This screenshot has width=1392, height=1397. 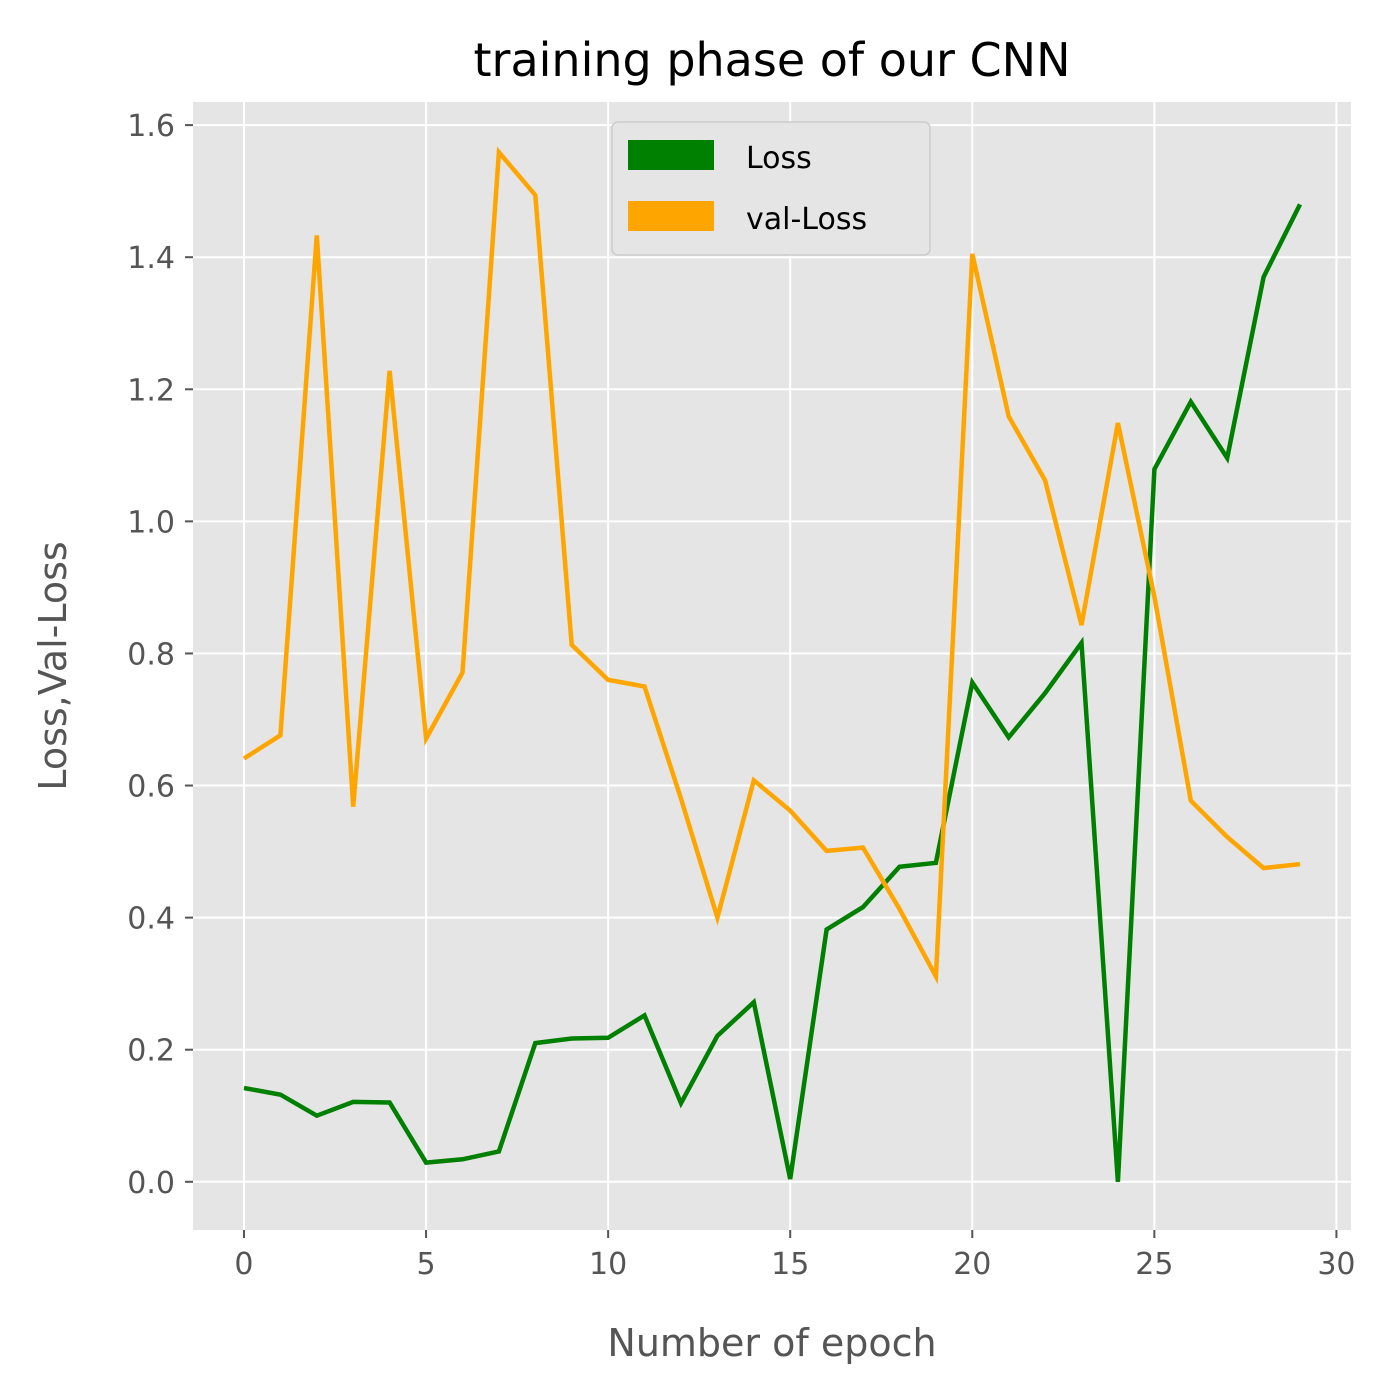 What do you see at coordinates (53, 665) in the screenshot?
I see `y-axis-label: Loss,Val-Loss` at bounding box center [53, 665].